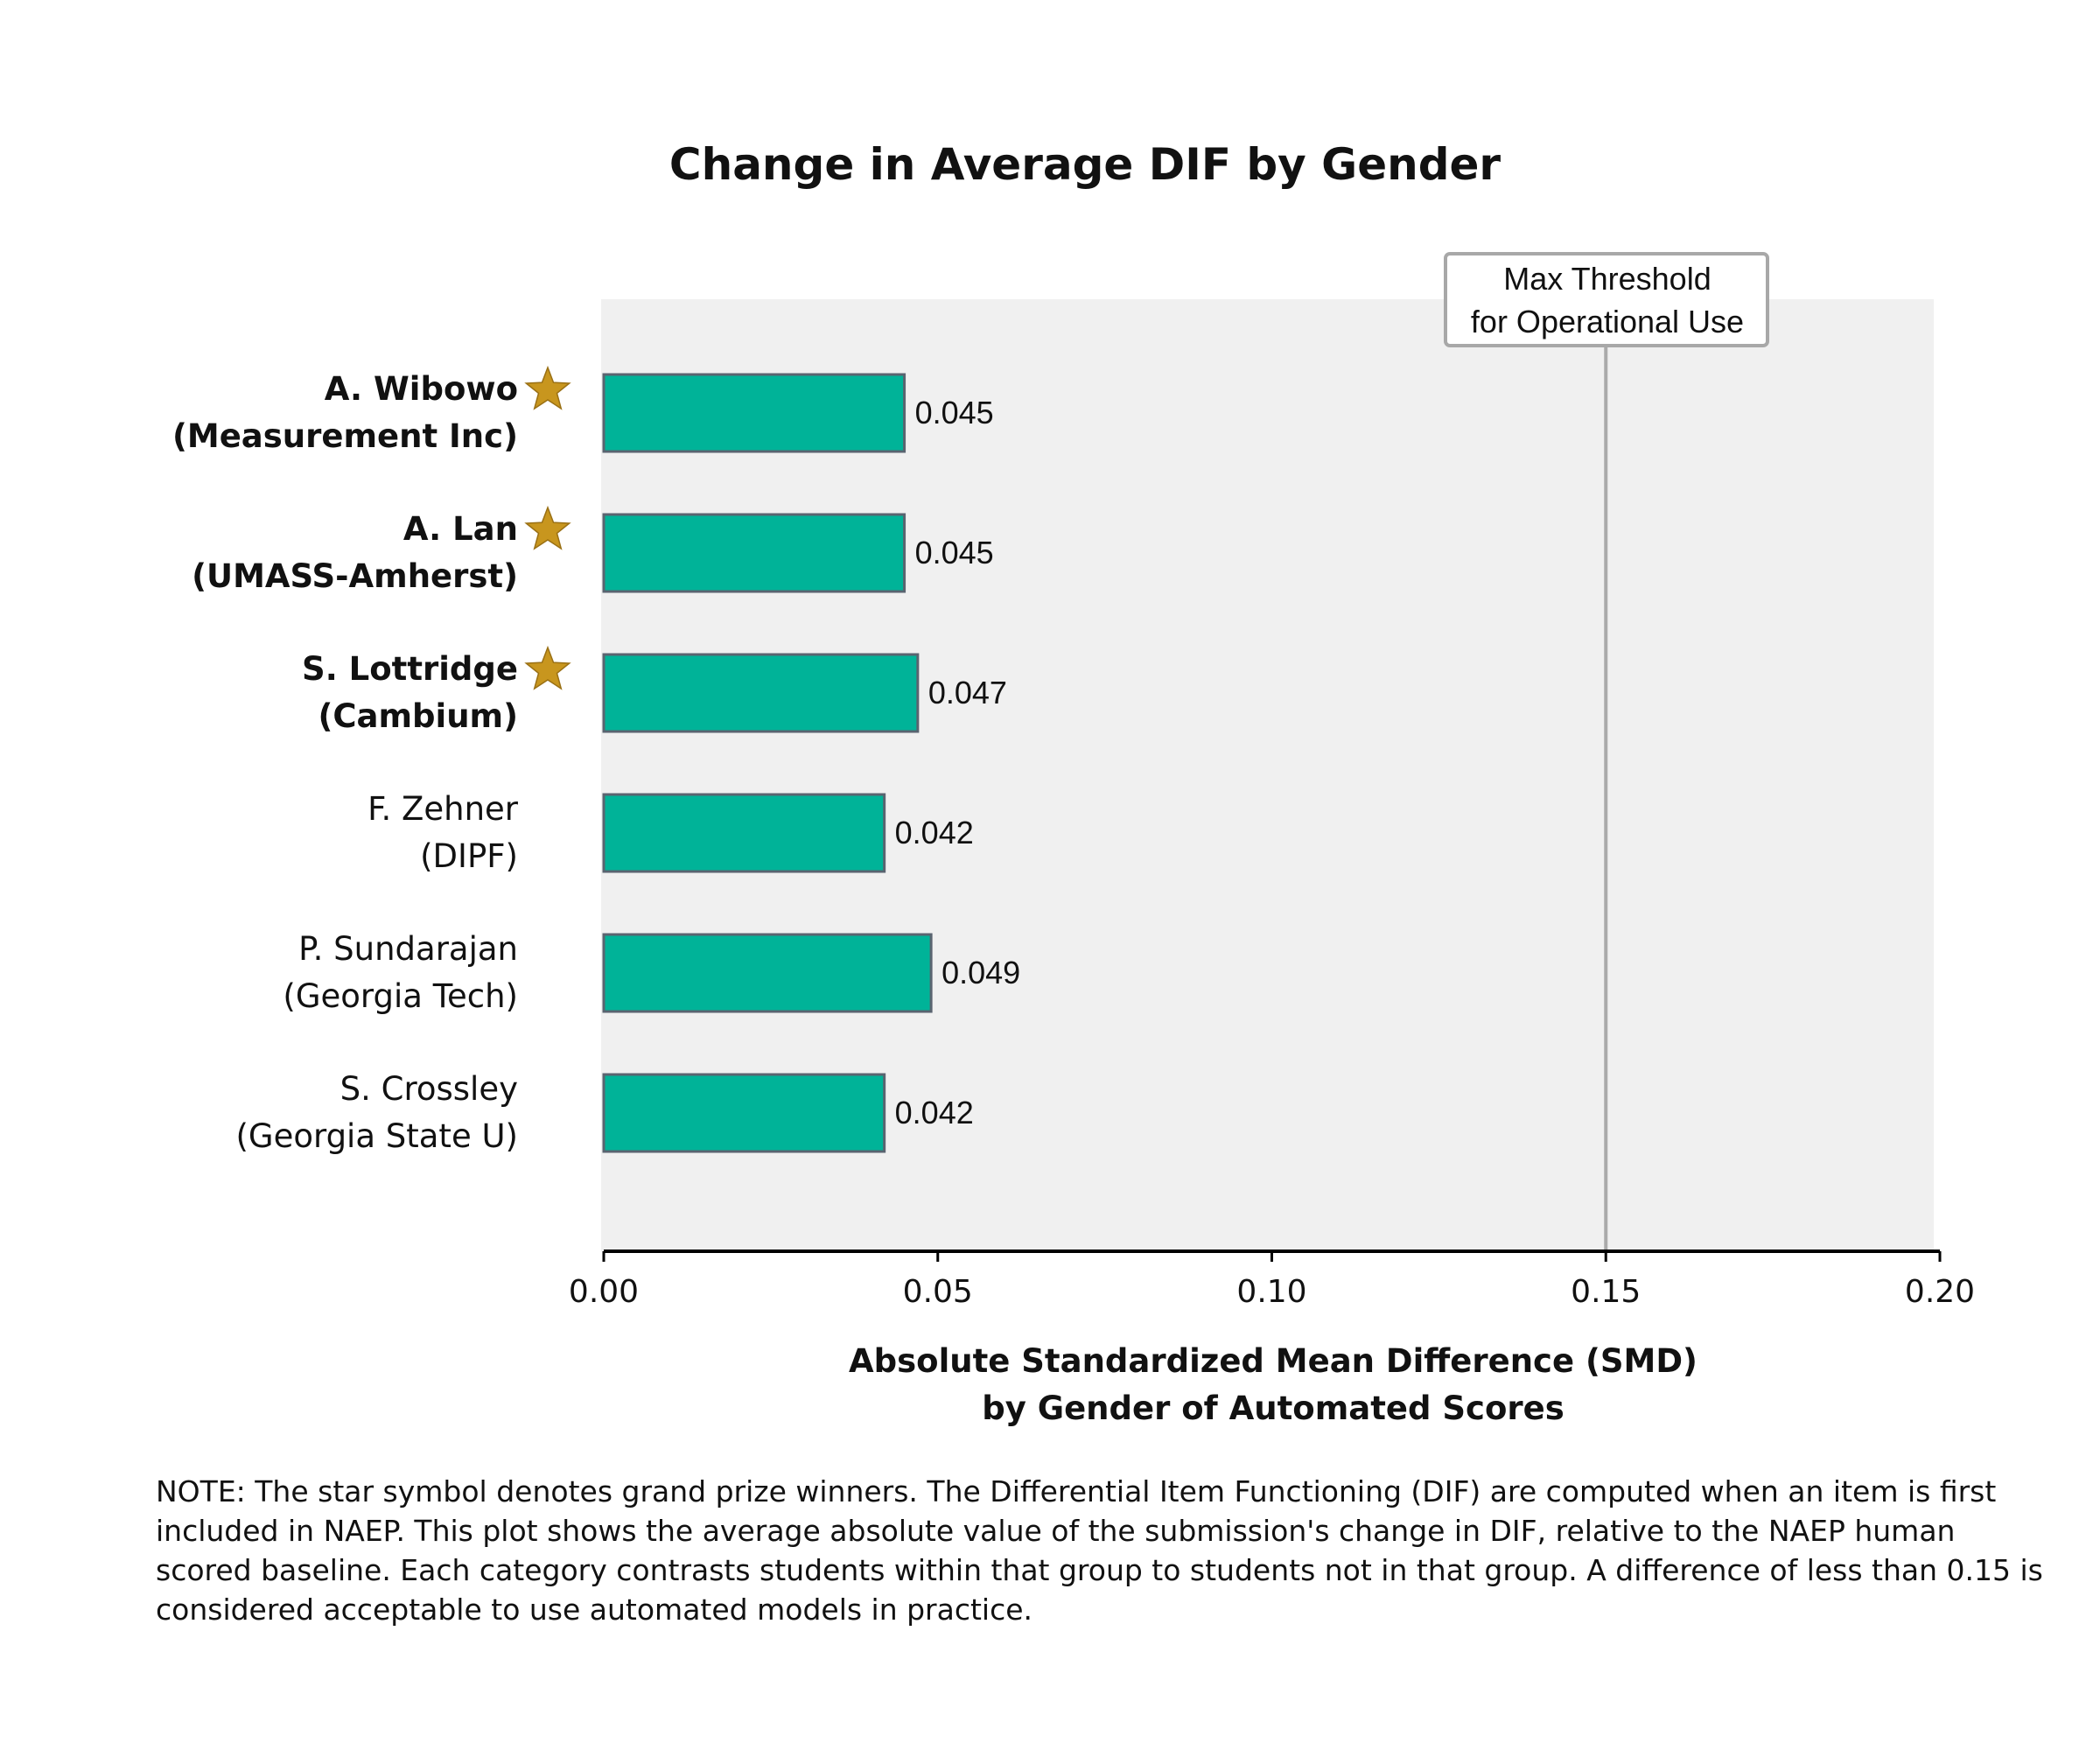 This screenshot has height=1750, width=2100. What do you see at coordinates (1606, 1292) in the screenshot?
I see `x-tick-label: 0.15` at bounding box center [1606, 1292].